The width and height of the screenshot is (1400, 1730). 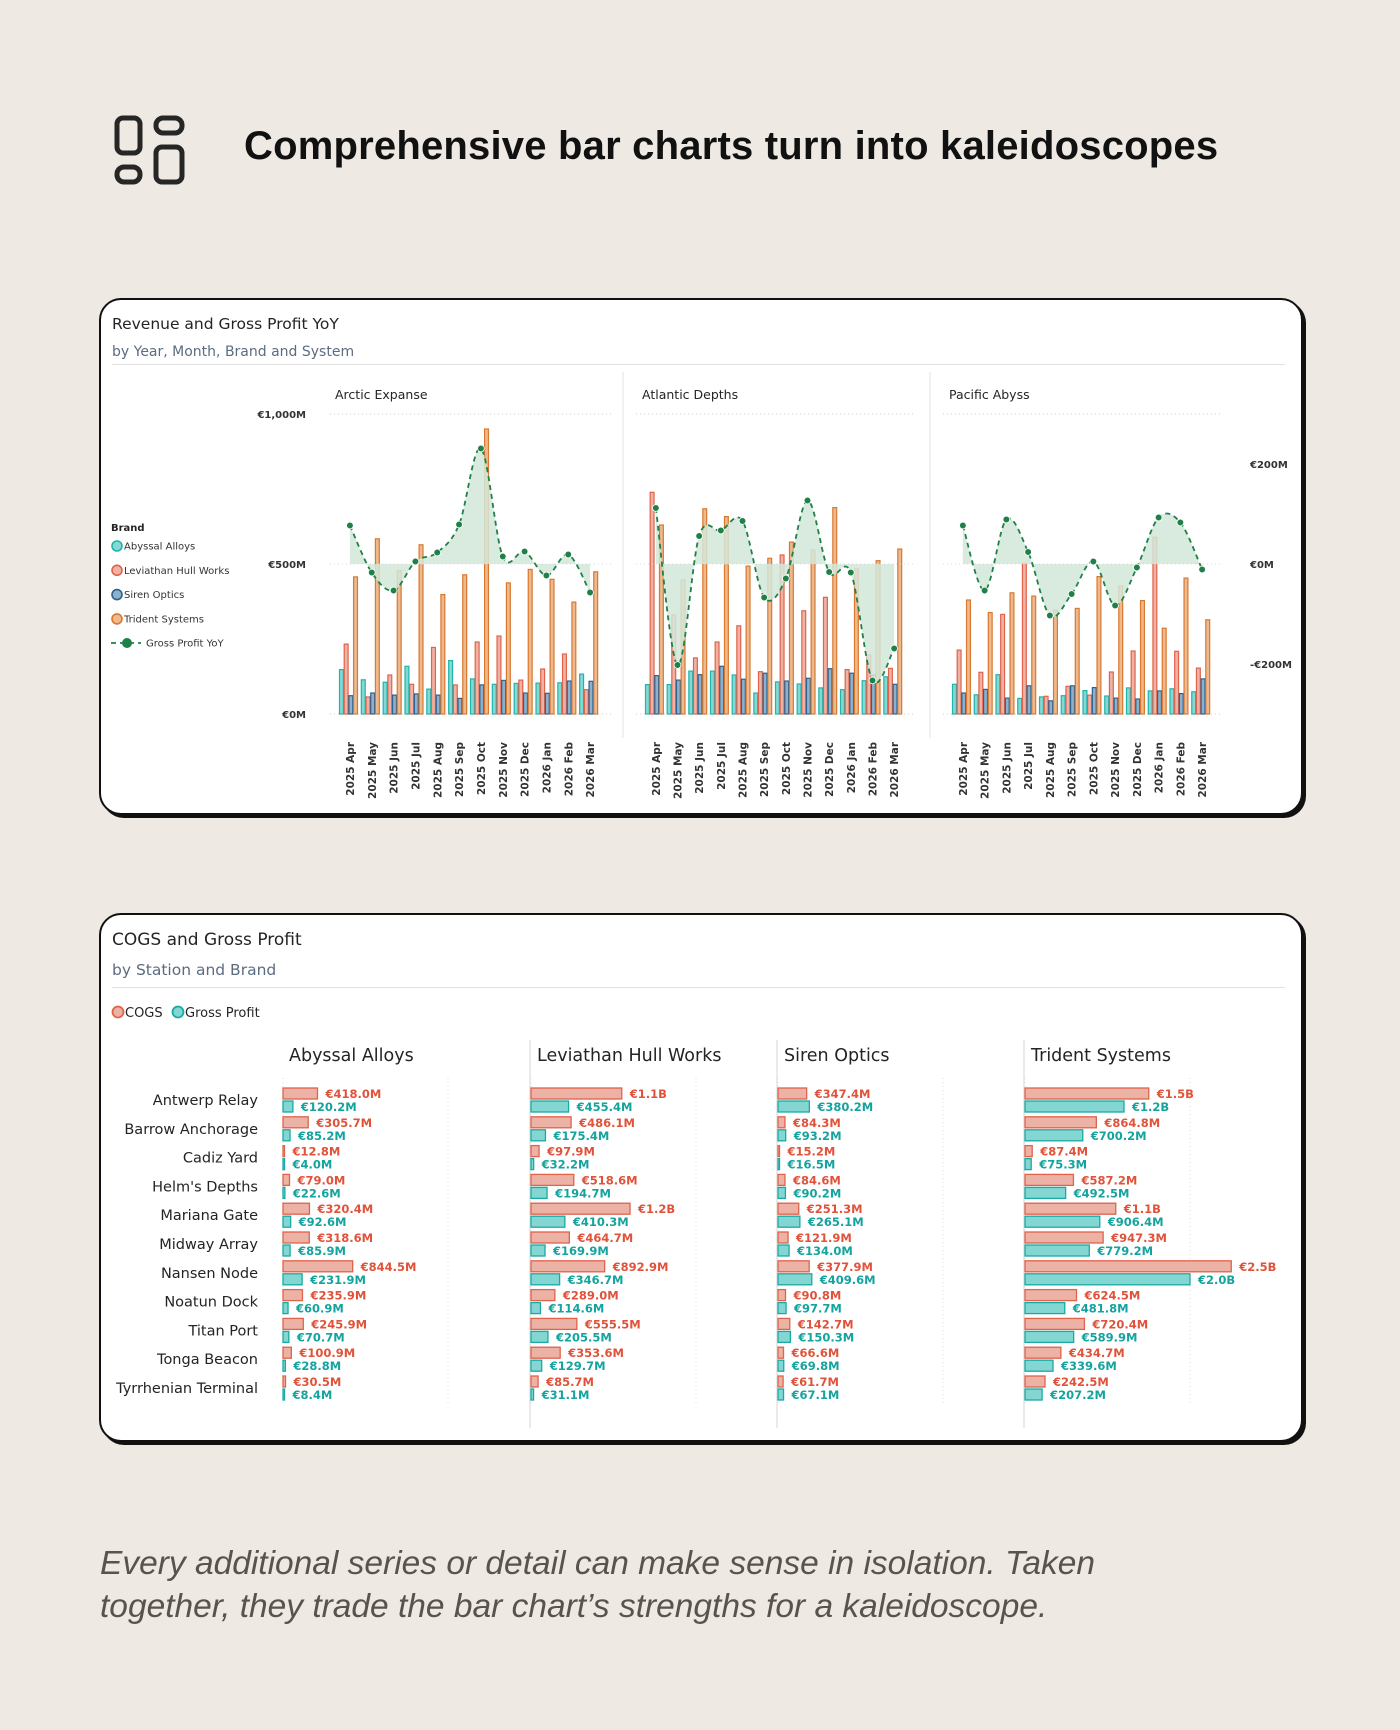 What do you see at coordinates (128, 528) in the screenshot?
I see `legend-title: Brand` at bounding box center [128, 528].